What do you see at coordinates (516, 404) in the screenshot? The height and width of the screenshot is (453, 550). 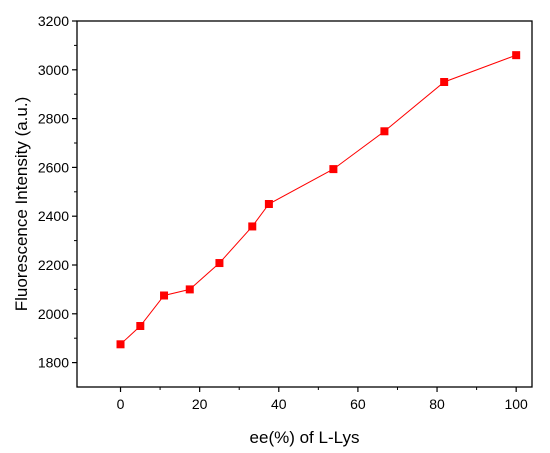 I see `x-tick-label: 100` at bounding box center [516, 404].